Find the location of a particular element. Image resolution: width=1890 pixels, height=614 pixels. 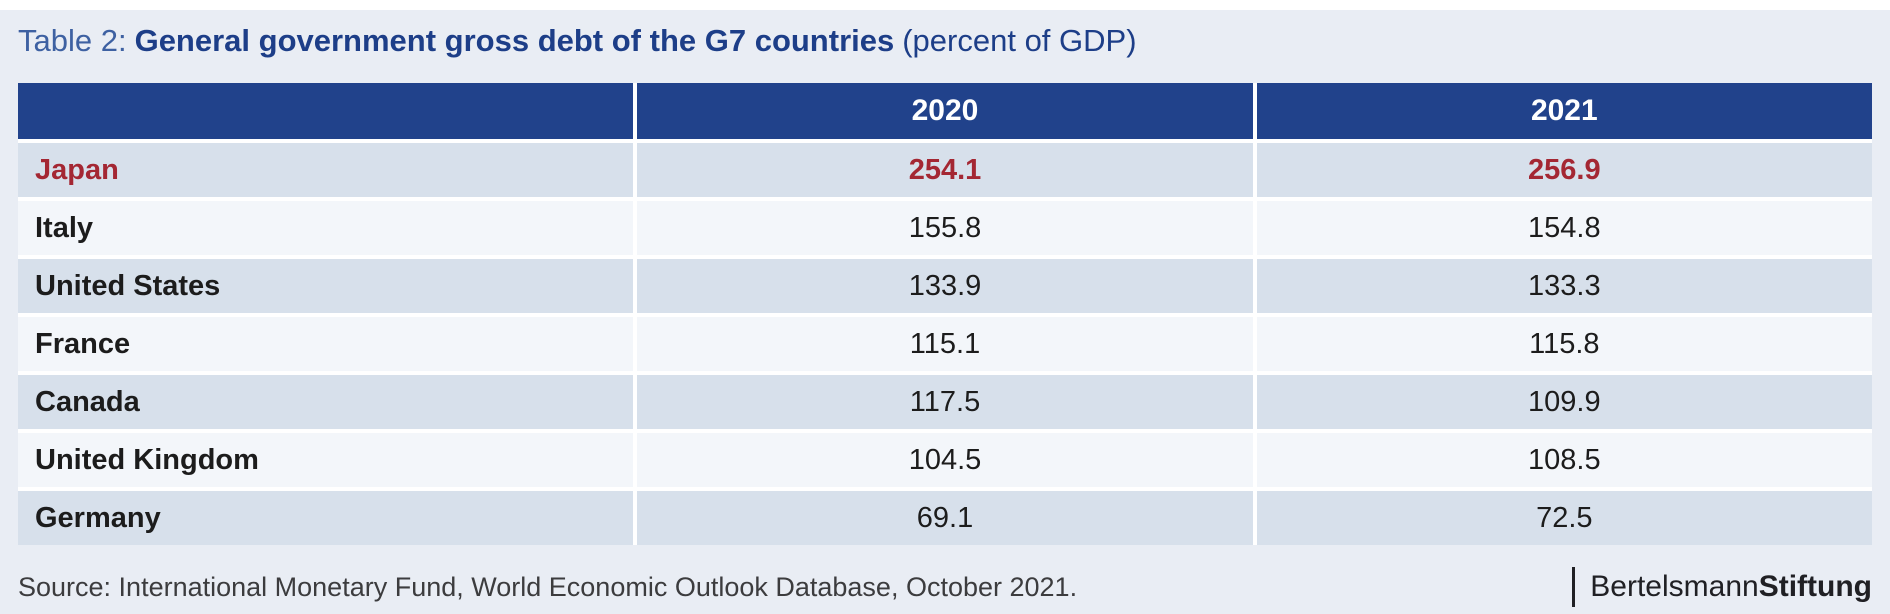

value-cell-2020: 117.5 is located at coordinates (945, 402).